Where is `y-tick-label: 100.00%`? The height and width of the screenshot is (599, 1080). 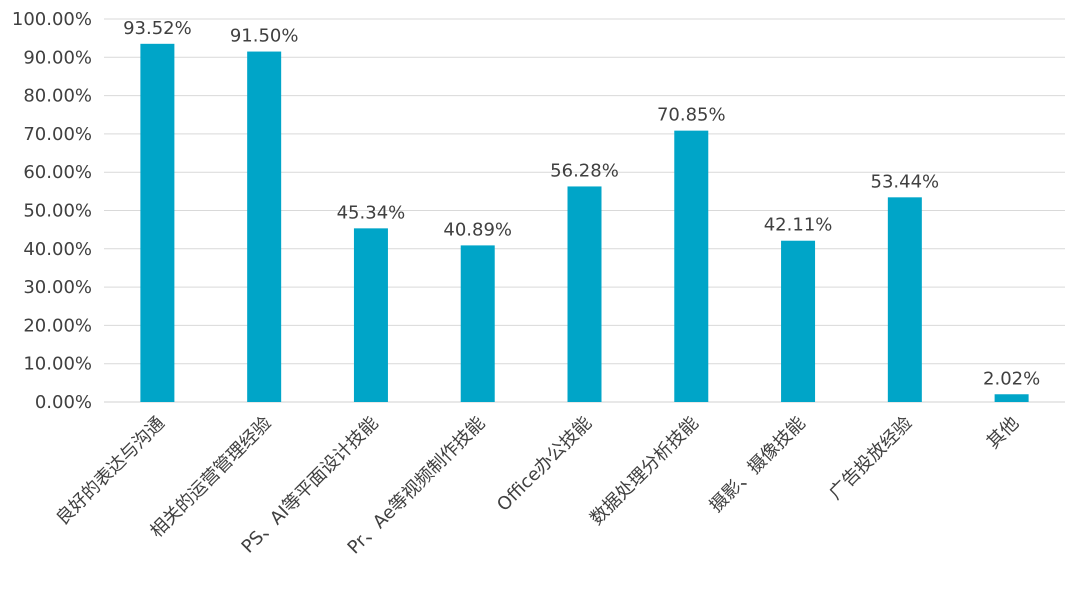
y-tick-label: 100.00% is located at coordinates (52, 19).